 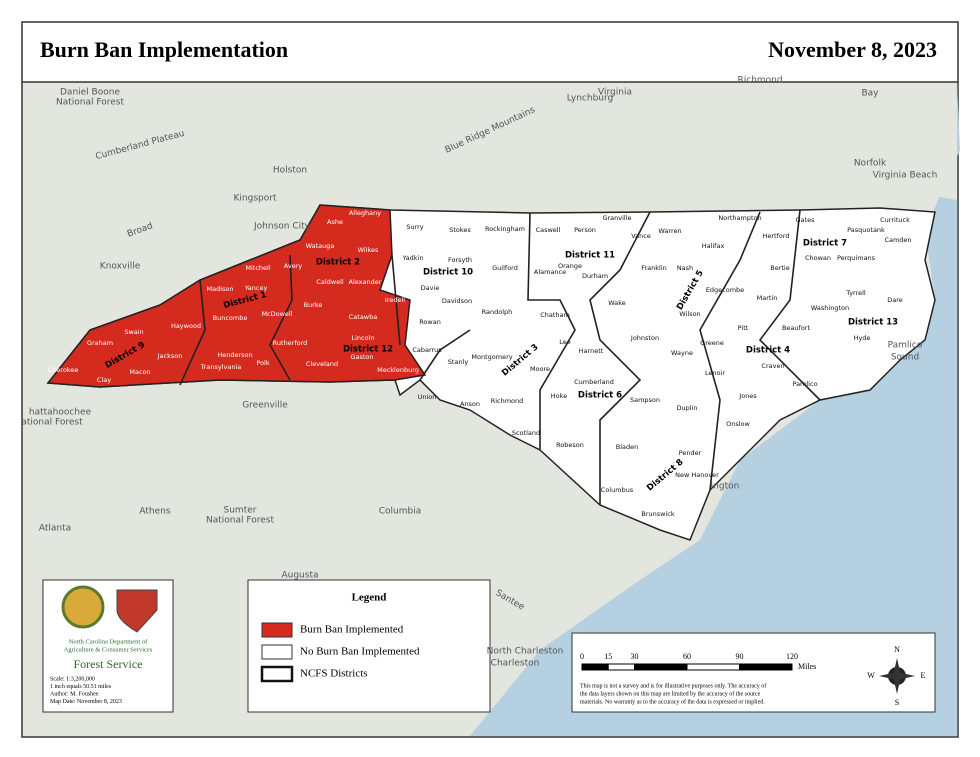 What do you see at coordinates (240, 511) in the screenshot?
I see `place-label: Sumter` at bounding box center [240, 511].